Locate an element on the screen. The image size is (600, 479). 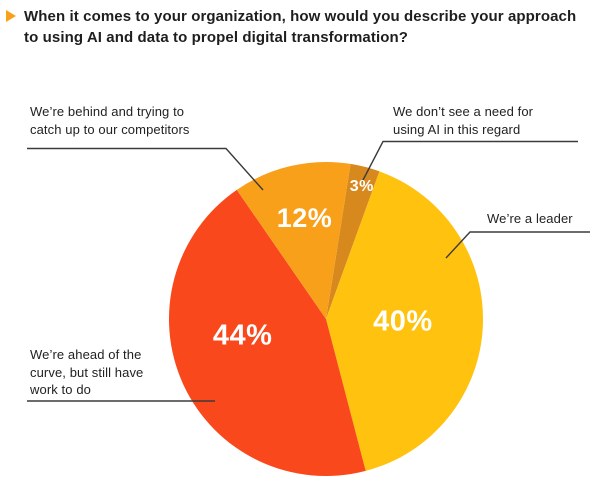
slice-value-label-44%: 44% is located at coordinates (243, 336).